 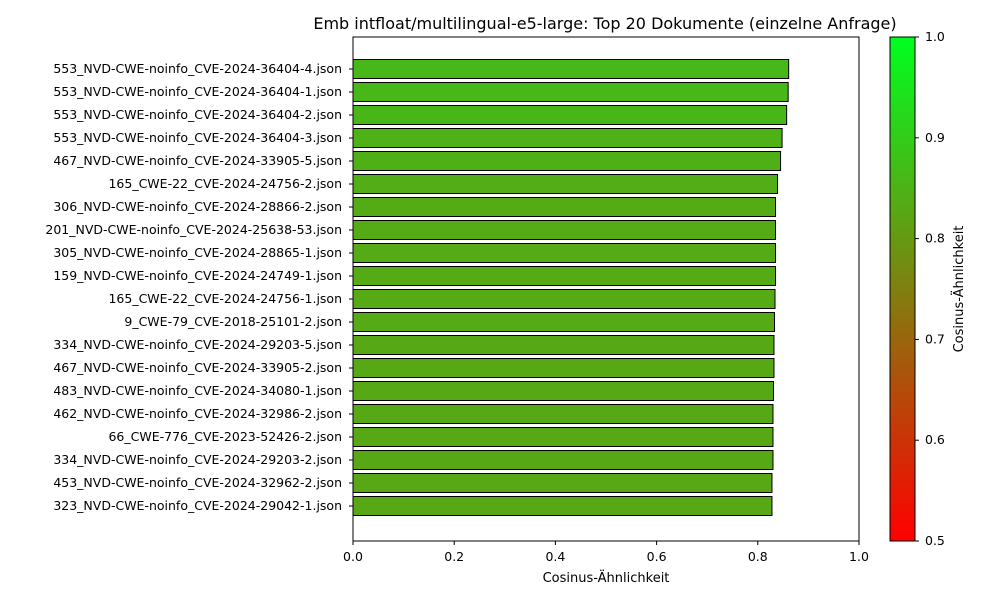 What do you see at coordinates (935, 36) in the screenshot?
I see `colorbar-tick-label: 1.0` at bounding box center [935, 36].